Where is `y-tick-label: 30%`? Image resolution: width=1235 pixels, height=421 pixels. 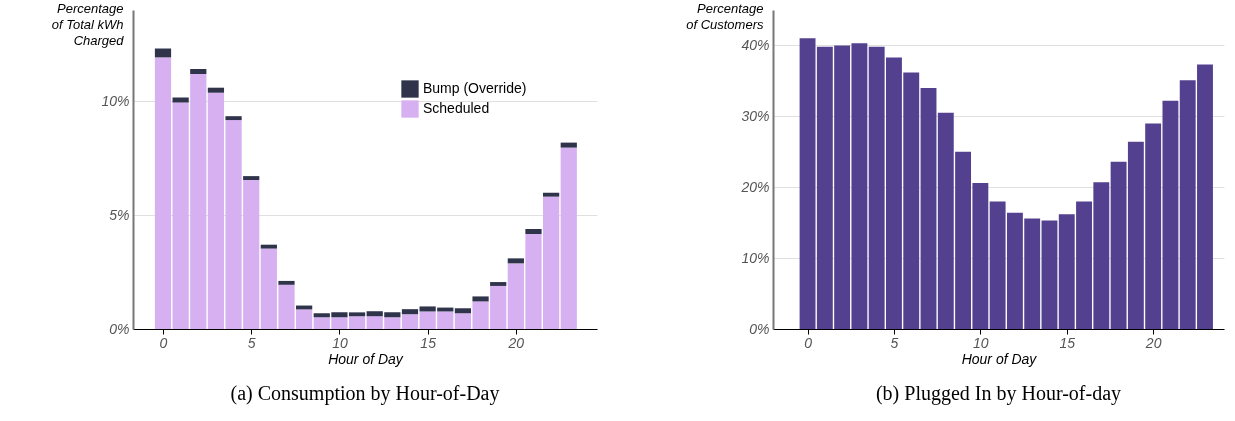
y-tick-label: 30% is located at coordinates (755, 115).